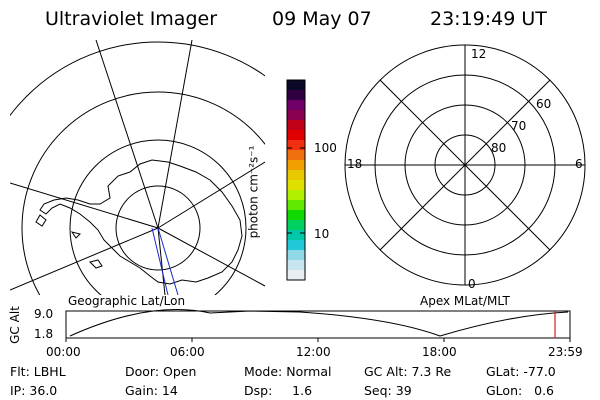 This screenshot has height=400, width=600. Describe the element at coordinates (34, 390) in the screenshot. I see `info-ip: IP: 36.0` at that location.